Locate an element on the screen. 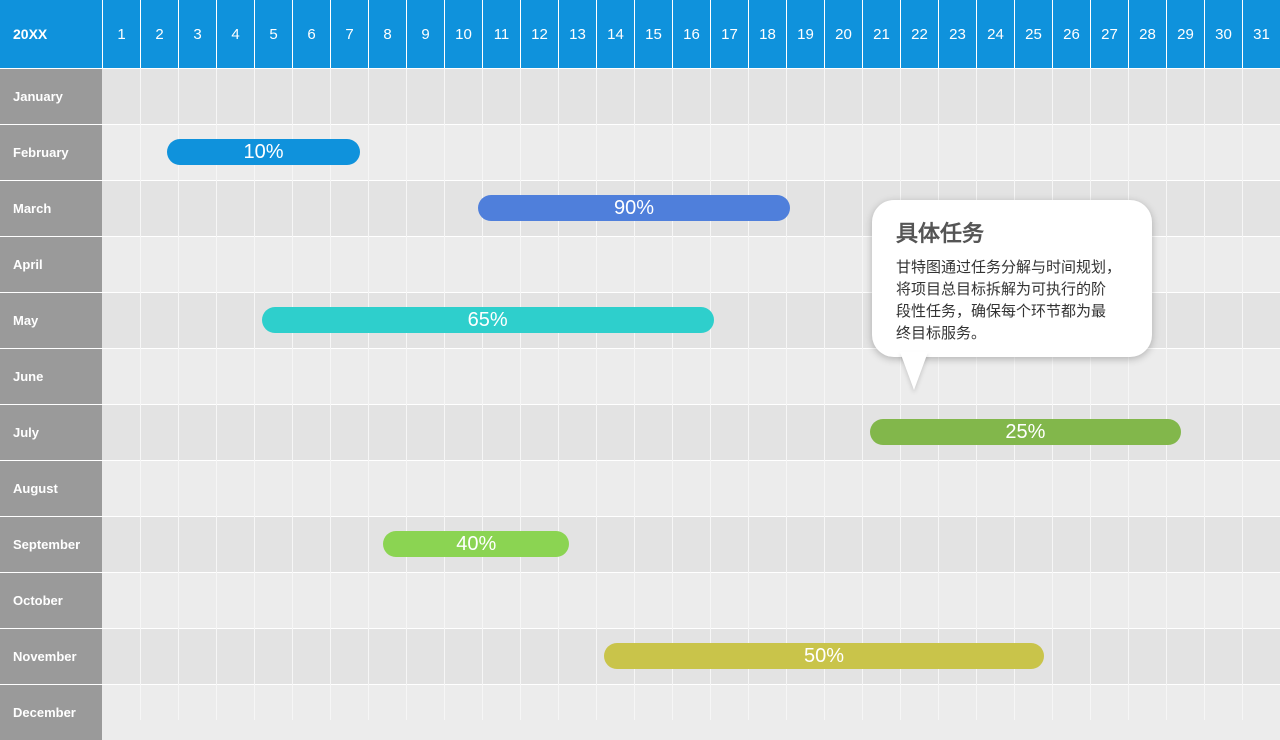 The image size is (1280, 740). task-bar-february: 10% is located at coordinates (263, 152).